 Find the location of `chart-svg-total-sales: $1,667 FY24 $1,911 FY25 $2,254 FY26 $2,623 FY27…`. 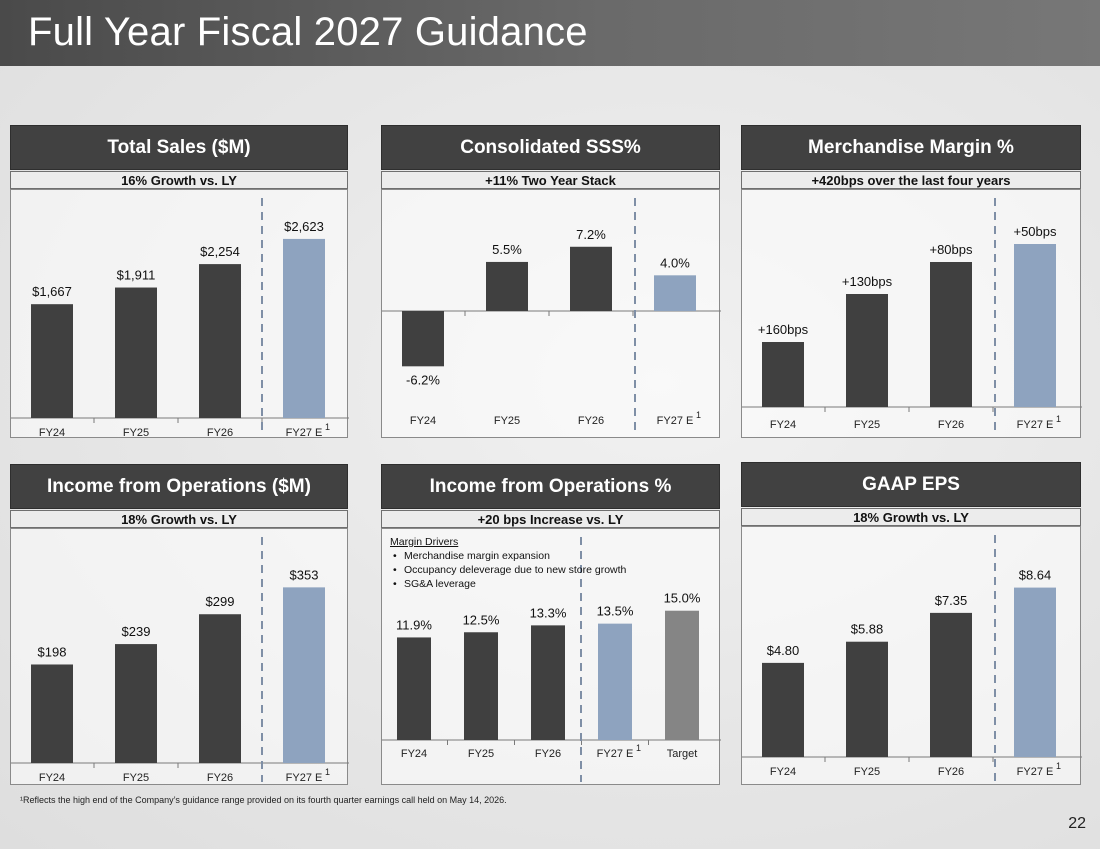

chart-svg-total-sales: $1,667 FY24 $1,911 FY25 $2,254 FY26 $2,623 FY27… is located at coordinates (180, 318).